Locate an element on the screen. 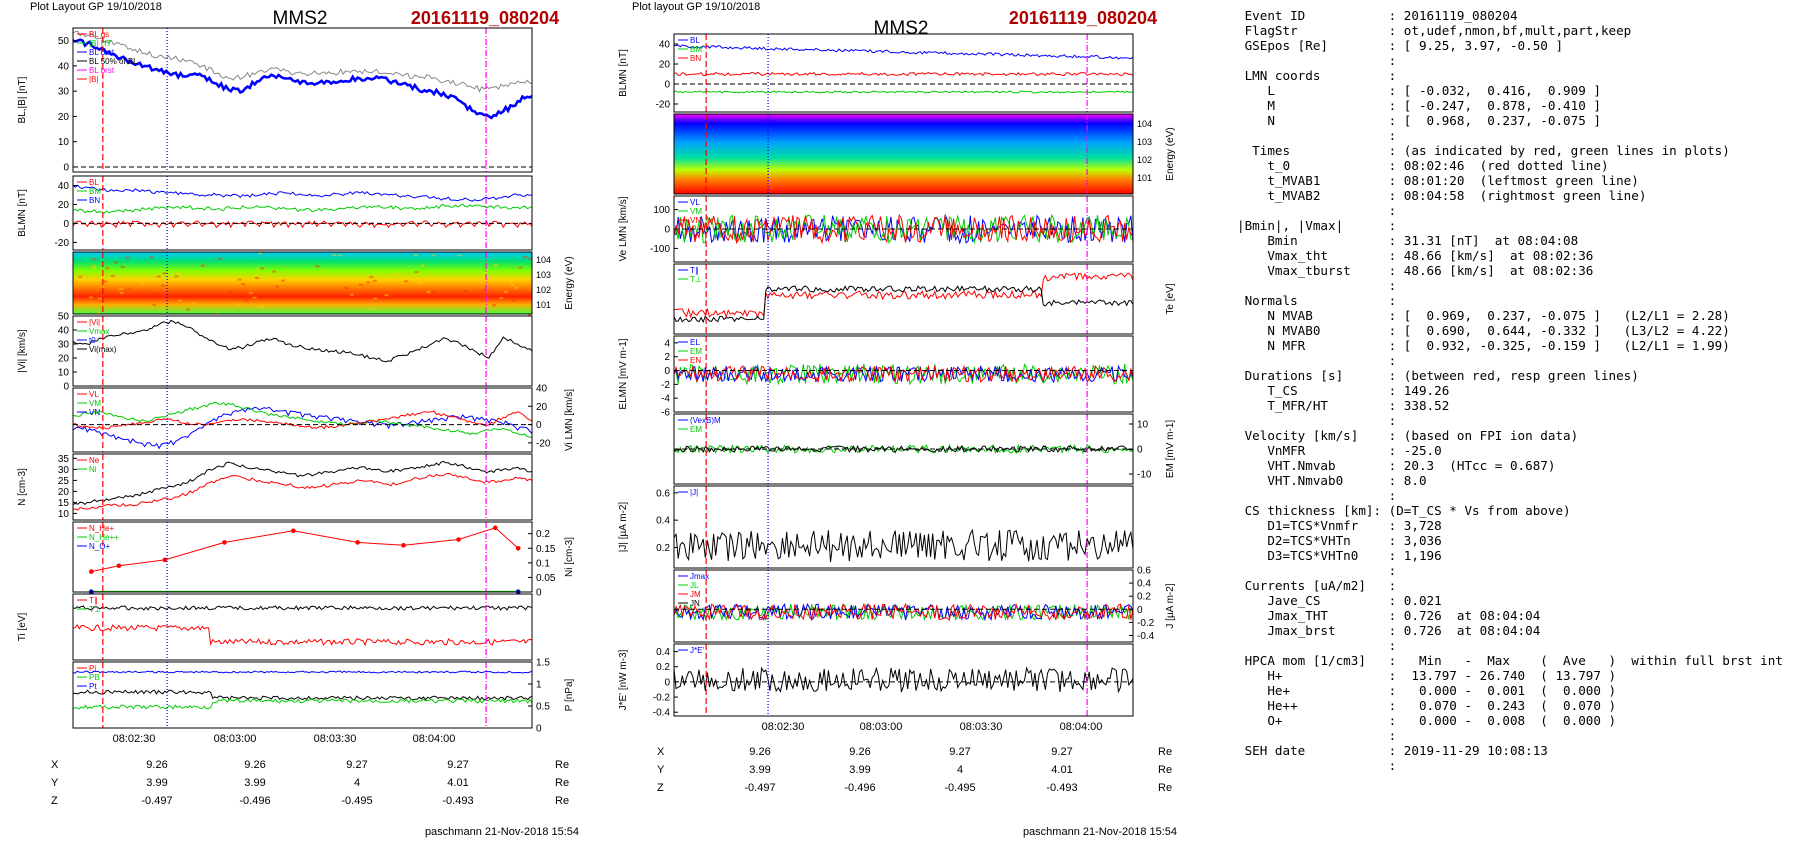 The width and height of the screenshot is (1804, 841). info-line: Normals : is located at coordinates (1317, 300).